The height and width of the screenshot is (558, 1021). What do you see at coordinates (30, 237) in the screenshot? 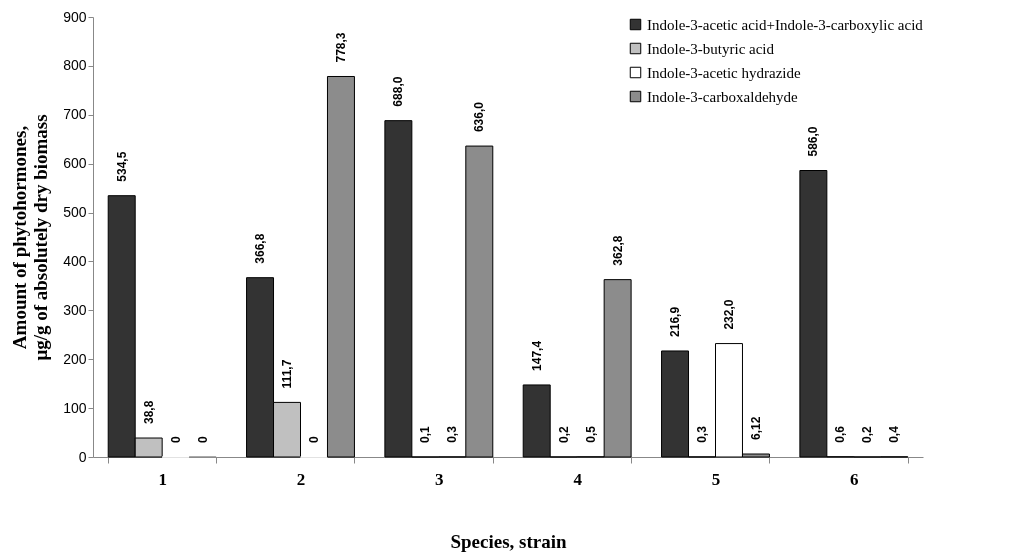
I see `y-axis-title: Amount of phytohormones, μg/g of absolutely dry biomass` at bounding box center [30, 237].